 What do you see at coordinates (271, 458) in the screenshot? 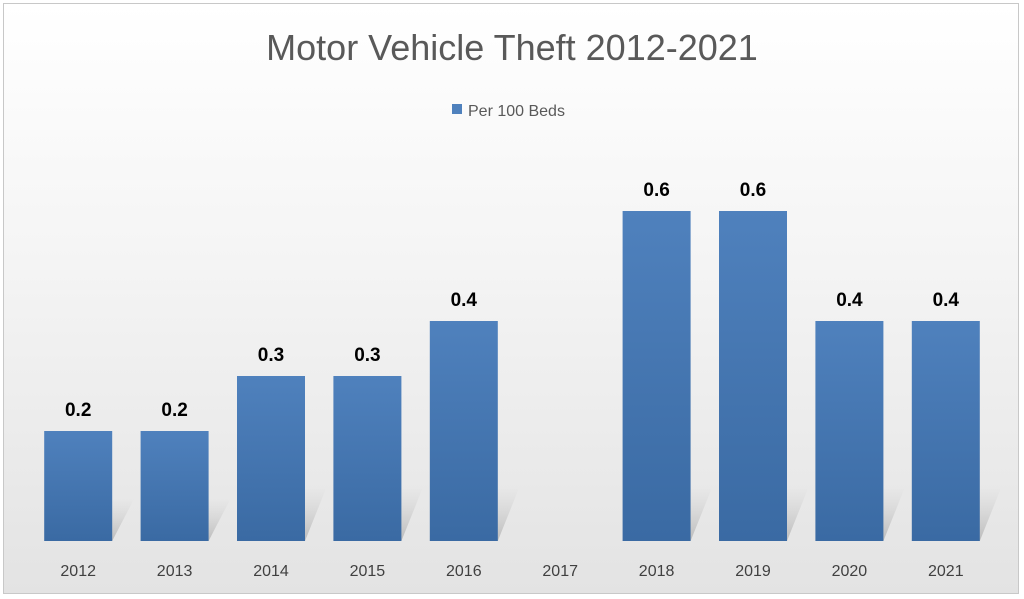
I see `bar-2014` at bounding box center [271, 458].